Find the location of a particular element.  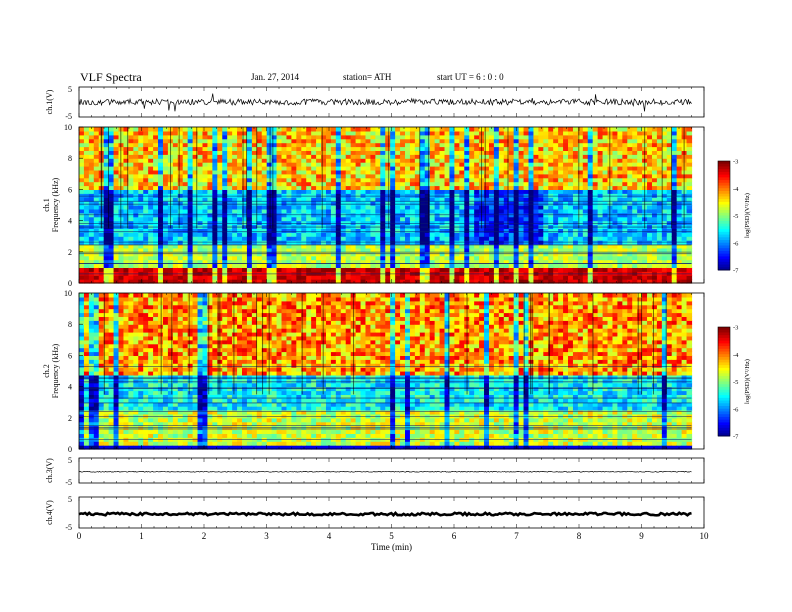

channel-label: ch.2 is located at coordinates (46, 371).